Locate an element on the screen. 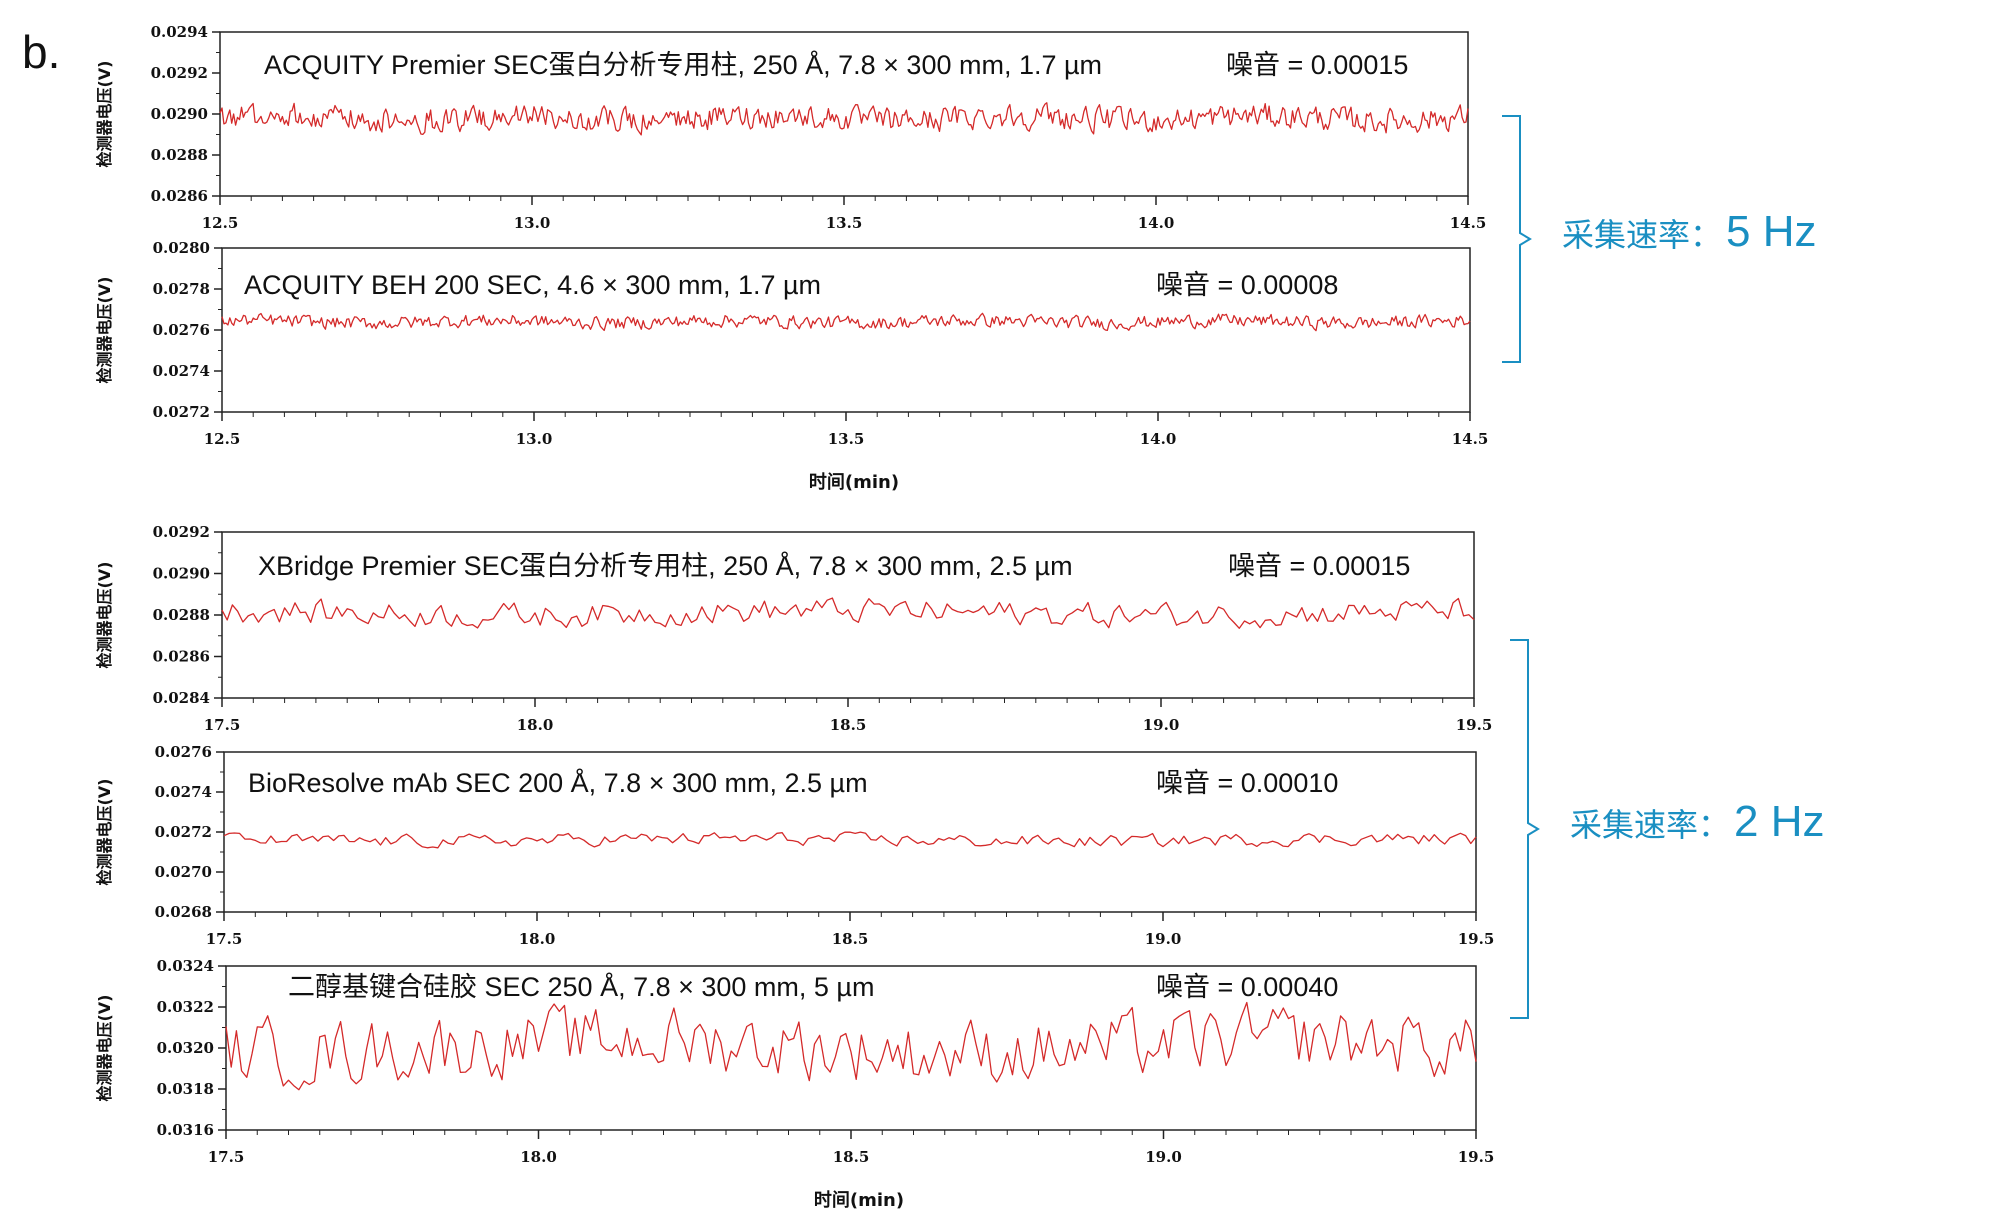 This screenshot has height=1219, width=2000. y-tick-label: 0.0322 is located at coordinates (185, 1007).